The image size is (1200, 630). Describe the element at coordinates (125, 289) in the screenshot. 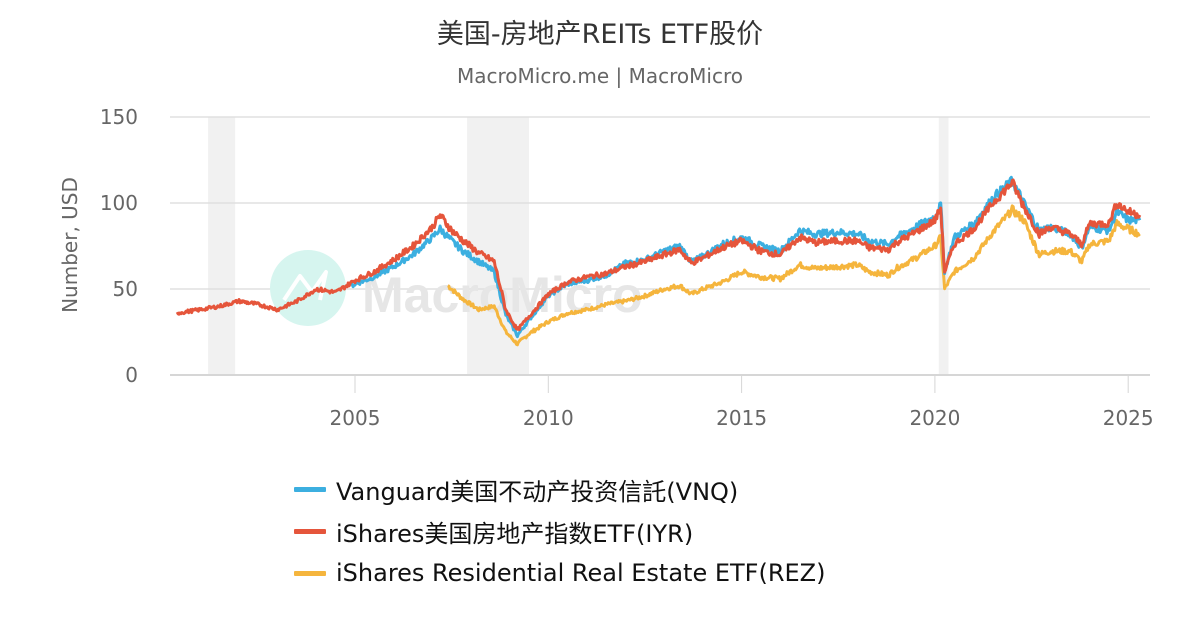

I see `y-tick-label: 50` at that location.